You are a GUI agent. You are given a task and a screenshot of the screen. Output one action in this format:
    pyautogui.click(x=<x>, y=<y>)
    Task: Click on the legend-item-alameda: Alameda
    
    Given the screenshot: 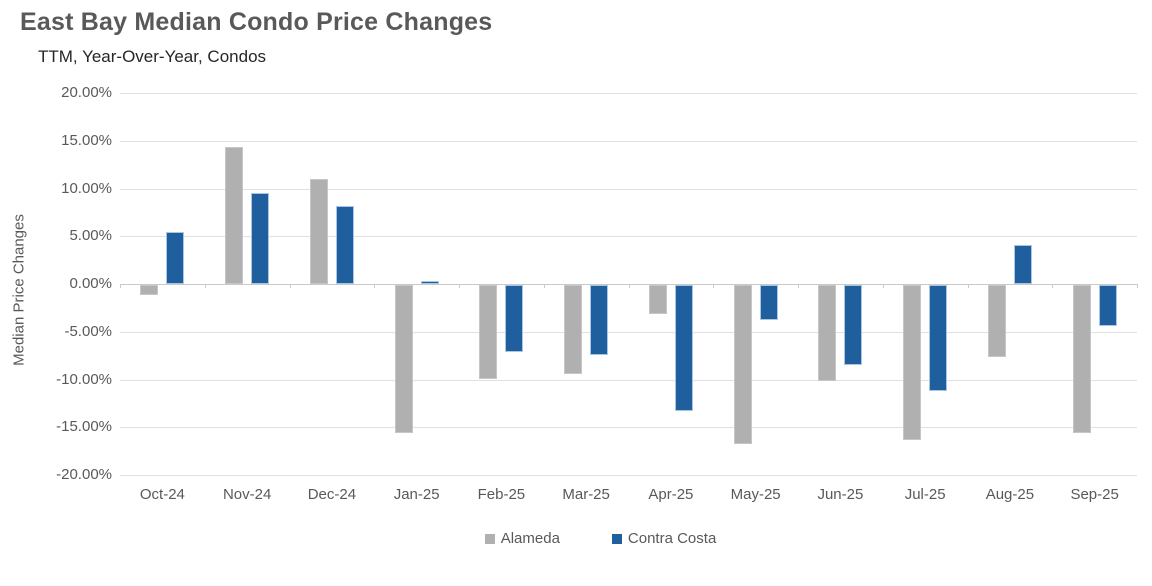 What is the action you would take?
    pyautogui.click(x=522, y=538)
    